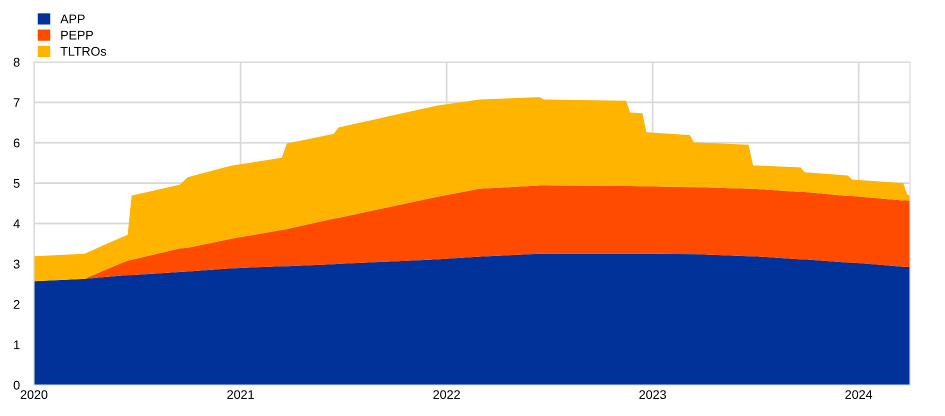  Describe the element at coordinates (17, 345) in the screenshot. I see `y-tick-label: 1` at that location.